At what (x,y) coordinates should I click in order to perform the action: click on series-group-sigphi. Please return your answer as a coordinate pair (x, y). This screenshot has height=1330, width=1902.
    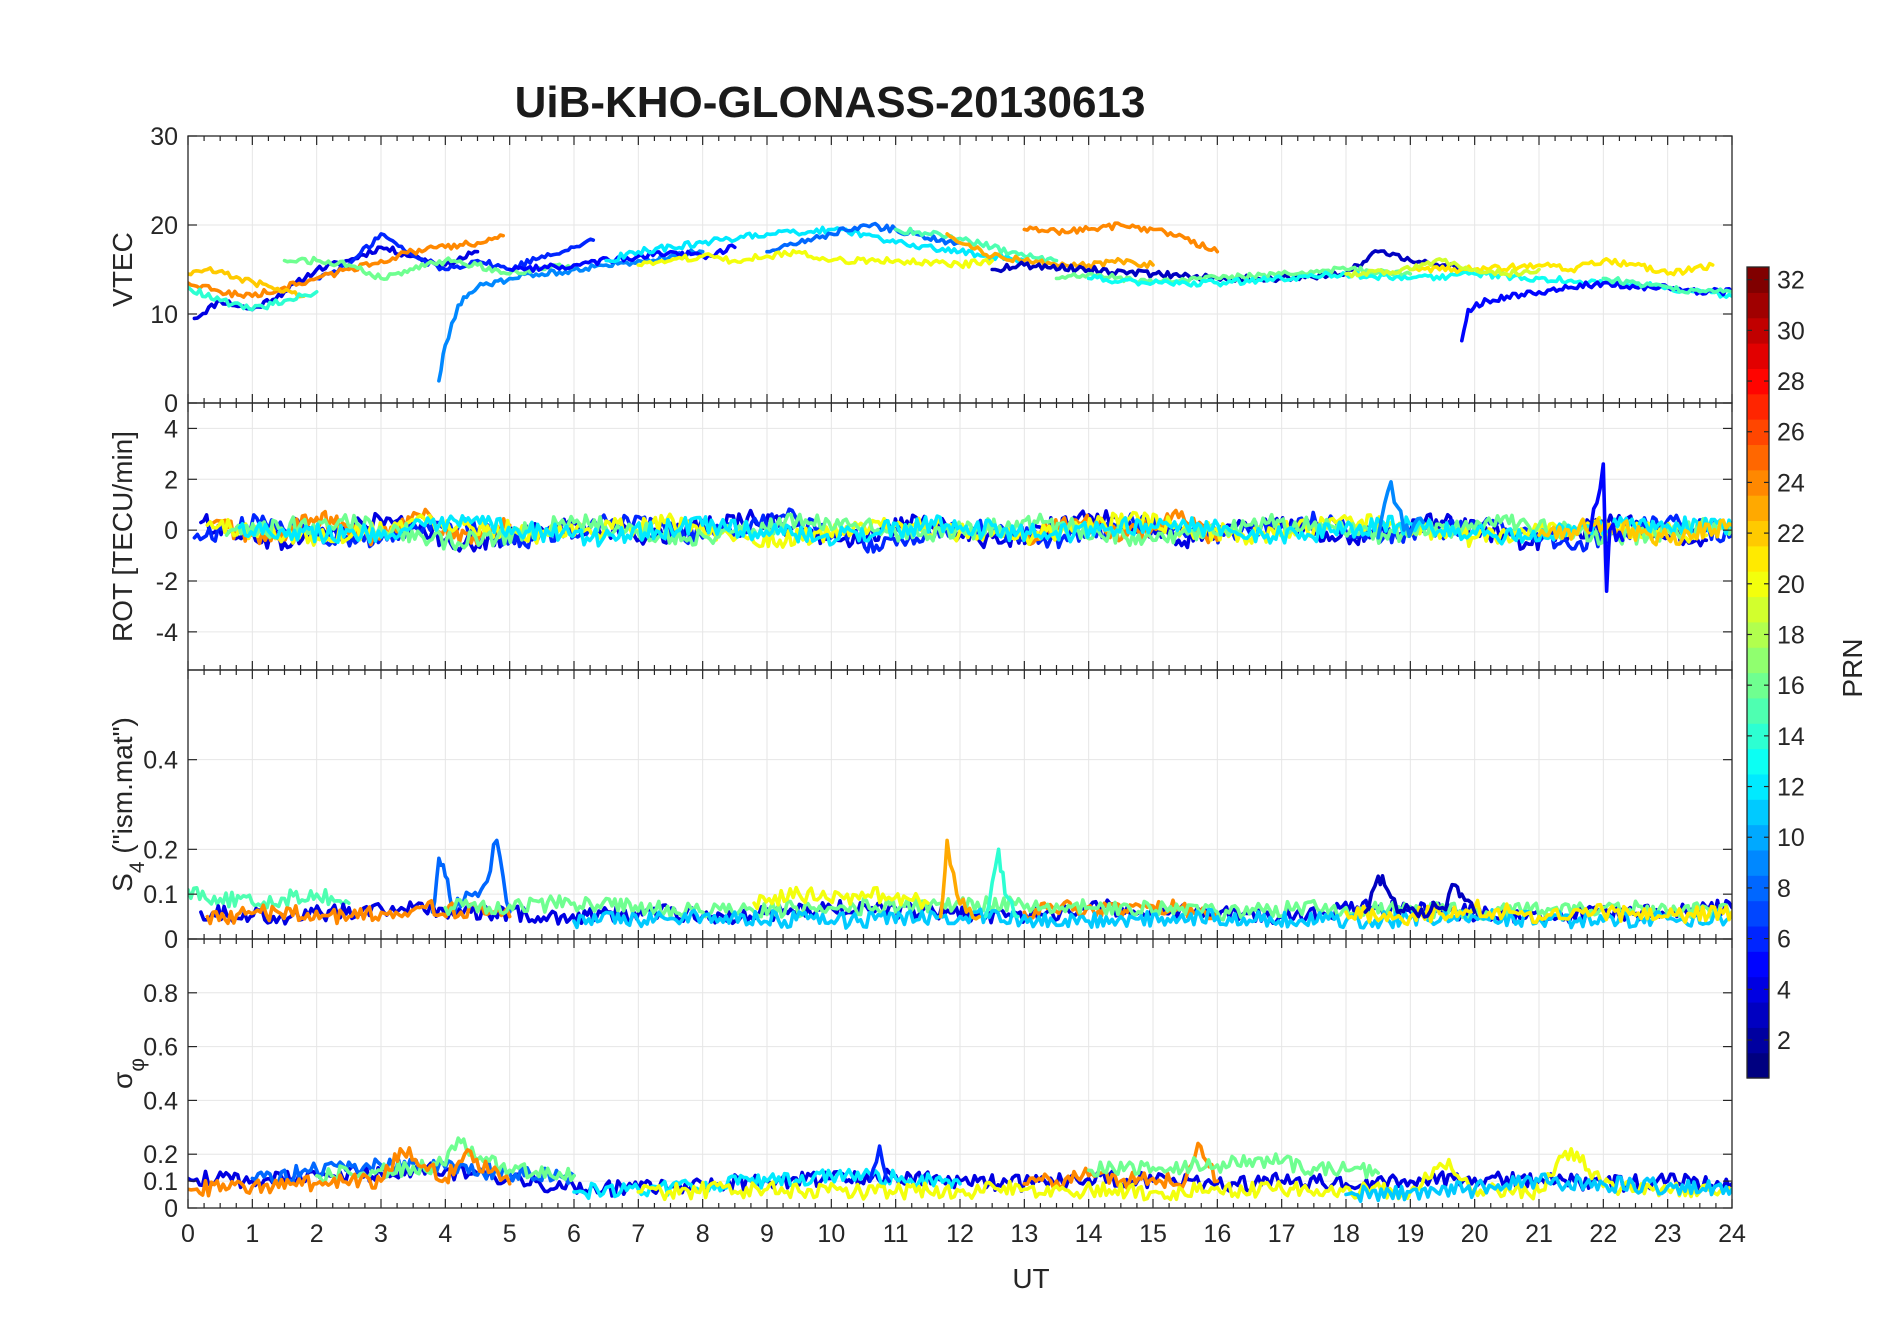
    Looking at the image, I should click on (960, 1169).